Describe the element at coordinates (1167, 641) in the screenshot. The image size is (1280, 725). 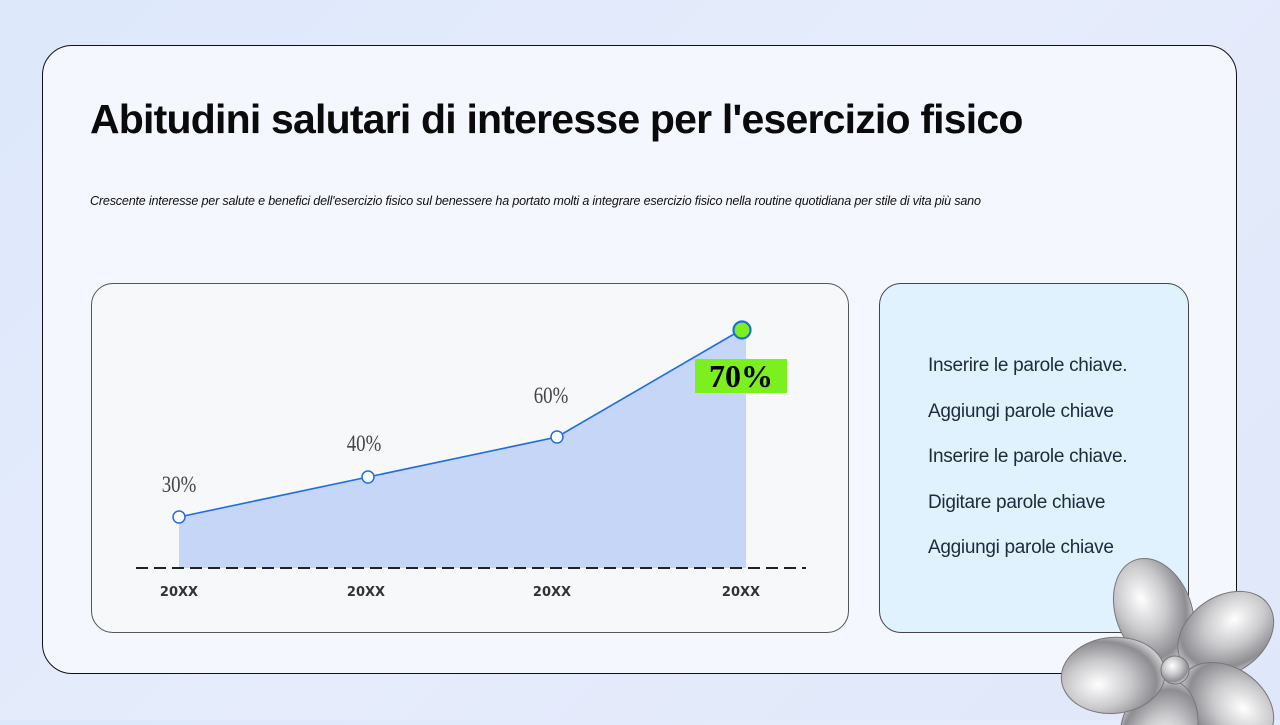
I see `silver-flower-icon` at that location.